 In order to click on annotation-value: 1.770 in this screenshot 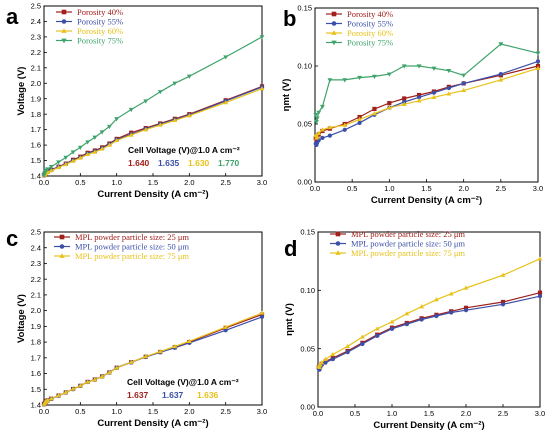, I will do `click(229, 163)`.